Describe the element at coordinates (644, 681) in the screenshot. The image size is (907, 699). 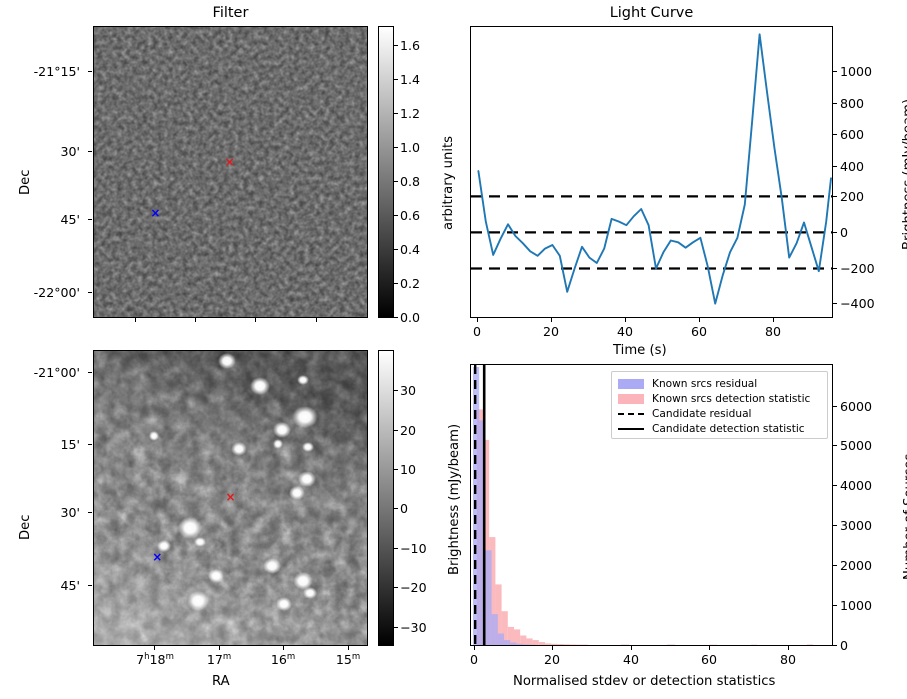
I see `histogram-xlabel: Normalised stdev or detection statistics` at that location.